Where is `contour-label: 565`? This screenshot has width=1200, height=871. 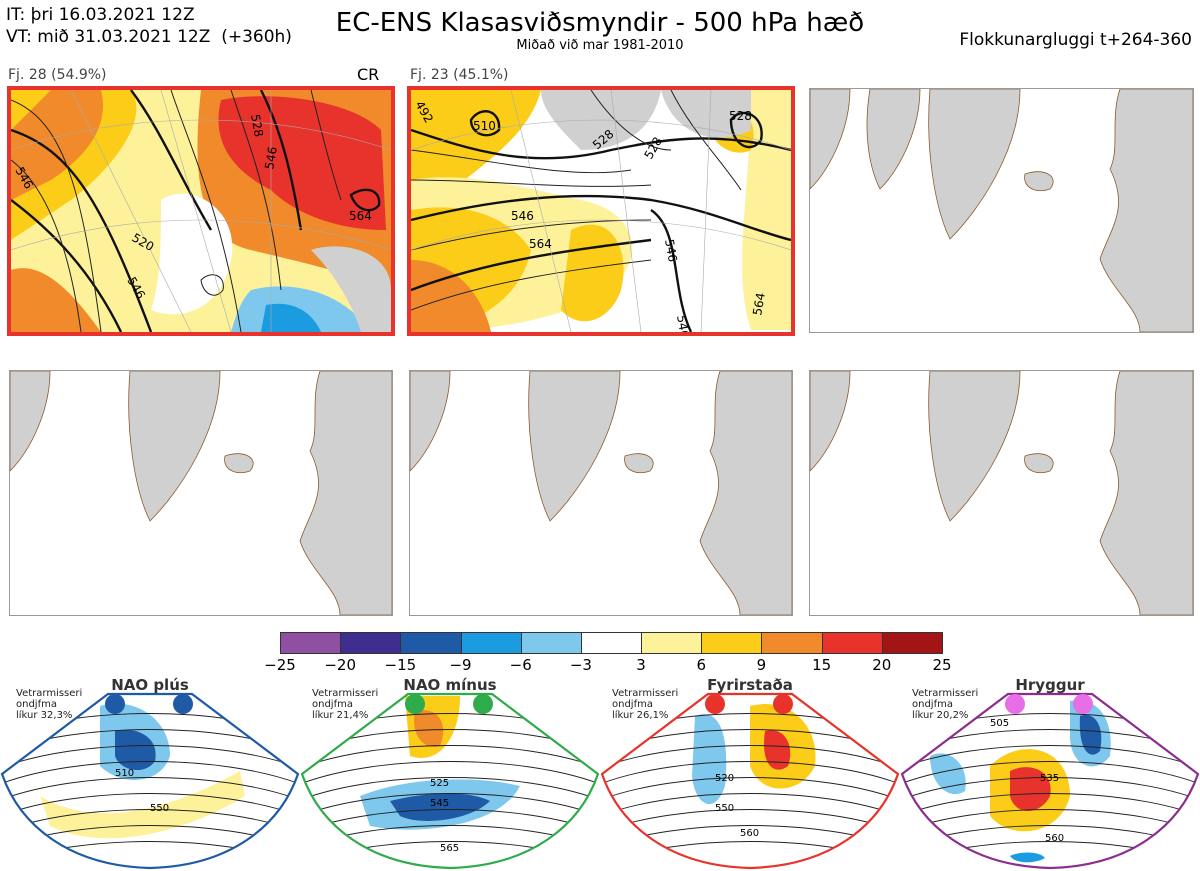
contour-label: 565 is located at coordinates (449, 848).